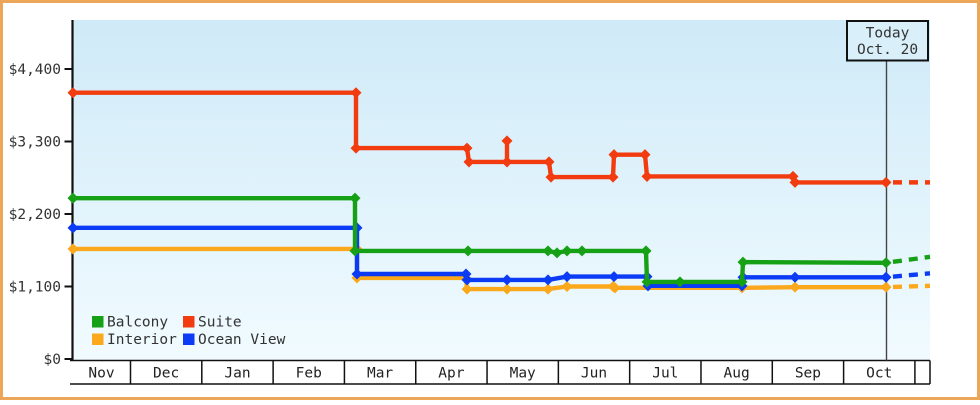  I want to click on today-box-label: Today, so click(888, 34).